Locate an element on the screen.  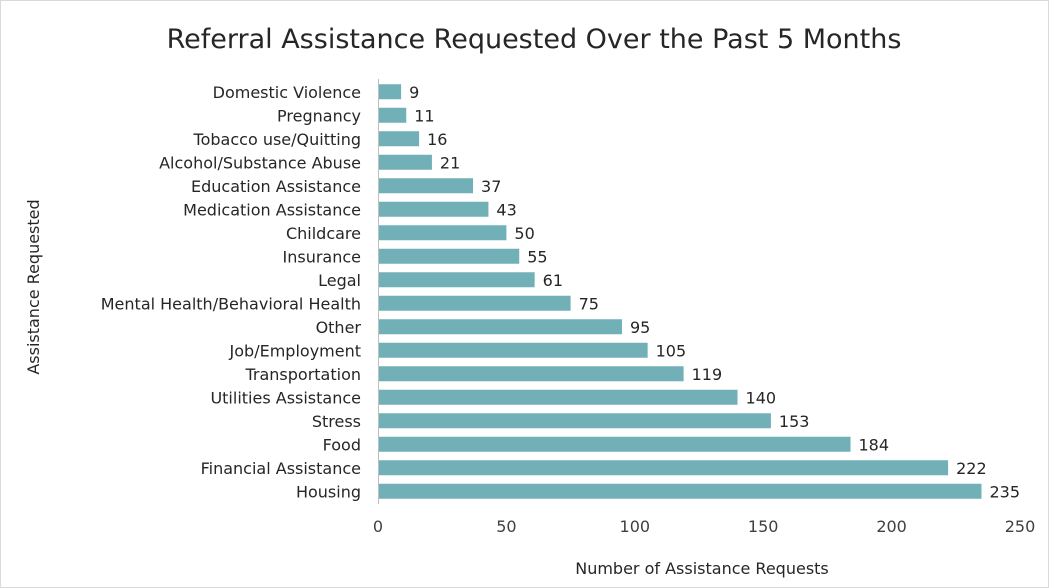
category-label: Stress is located at coordinates (336, 421).